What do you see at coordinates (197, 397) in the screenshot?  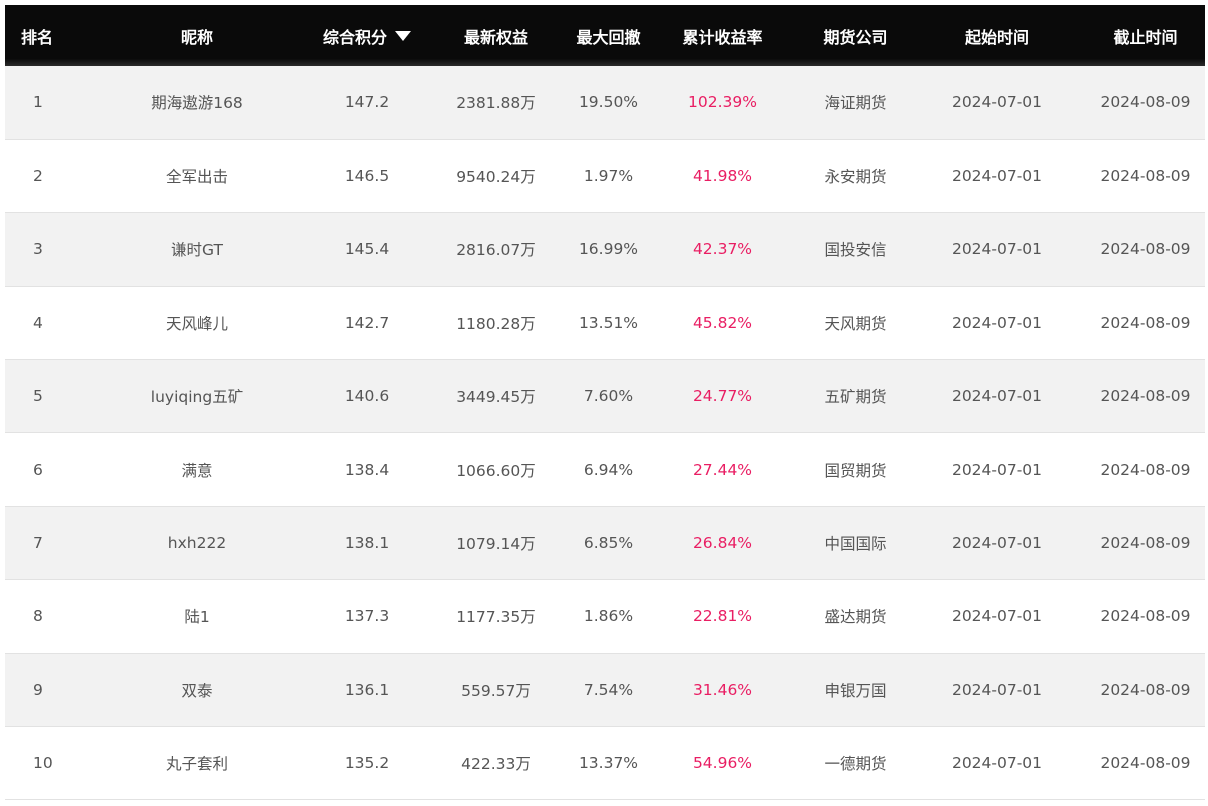 I see `cell-nickname: luyiqing五矿` at bounding box center [197, 397].